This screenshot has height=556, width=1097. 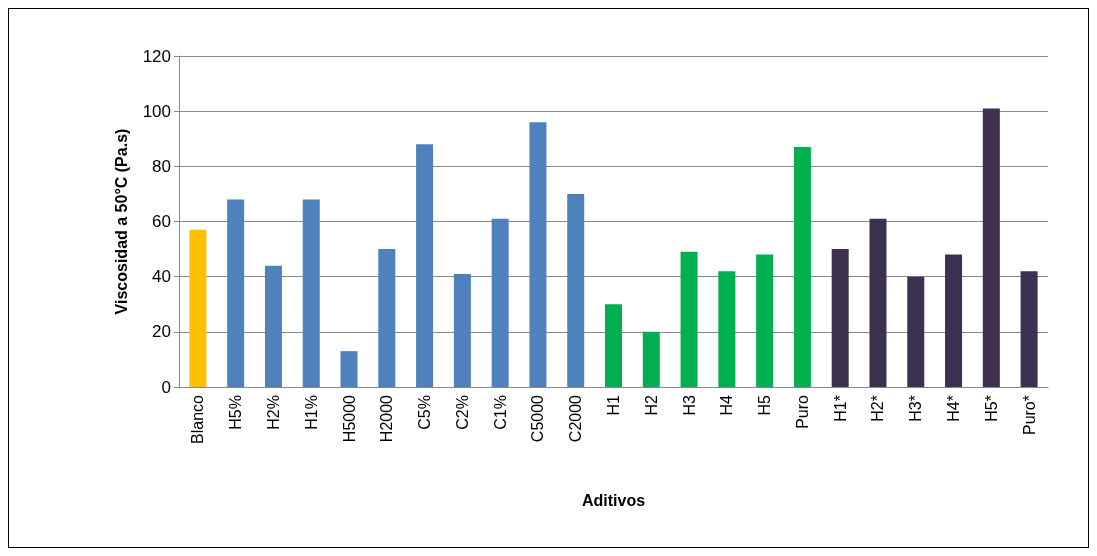 I want to click on x-tick-label: H2%, so click(x=273, y=412).